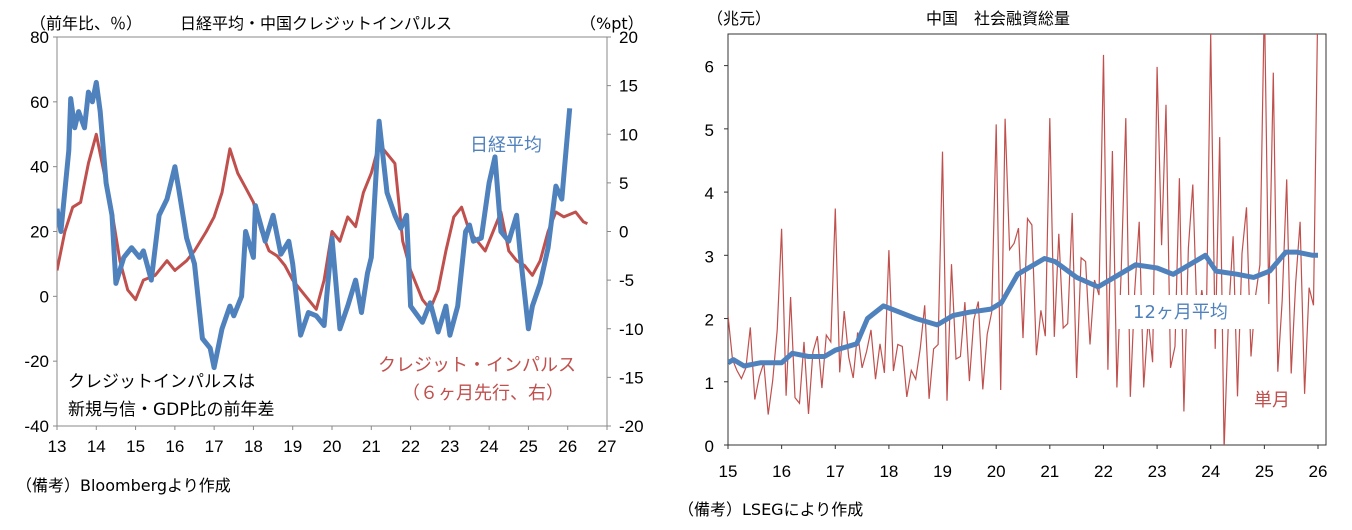 Image resolution: width=1352 pixels, height=530 pixels. What do you see at coordinates (709, 446) in the screenshot?
I see `y-tick-label: 0` at bounding box center [709, 446].